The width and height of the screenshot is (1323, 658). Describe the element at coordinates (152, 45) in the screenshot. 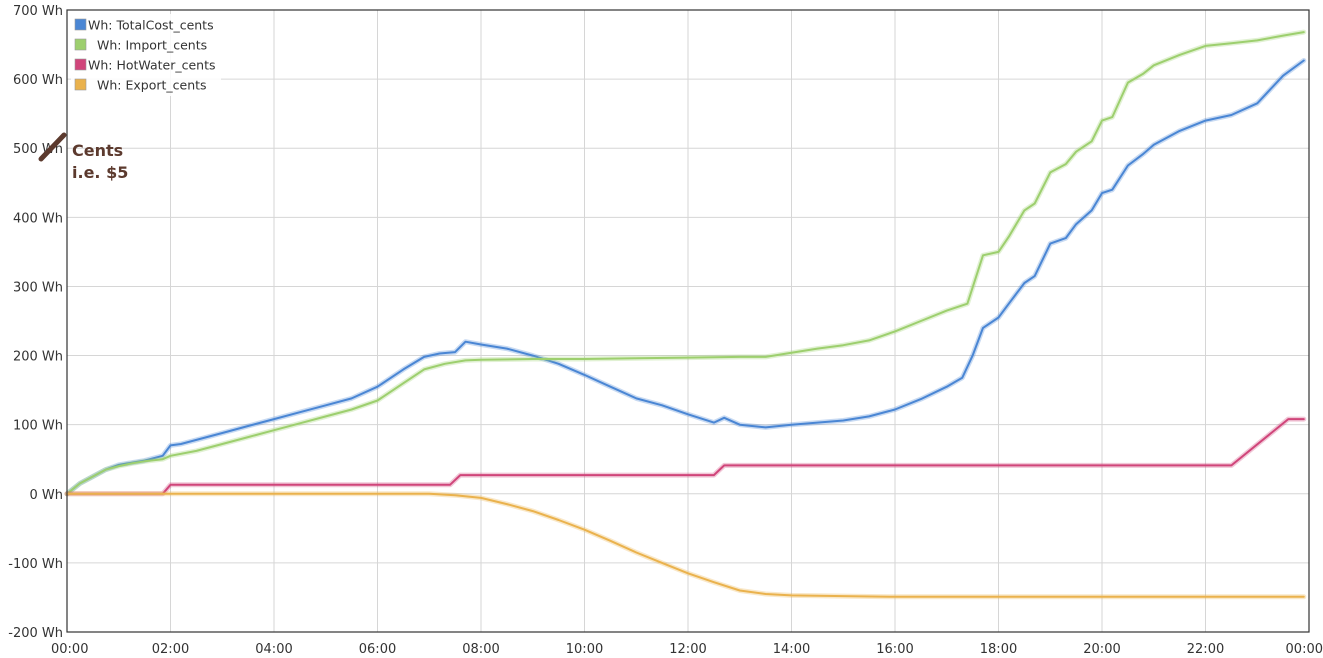

I see `legend-label: Wh: Import_cents` at that location.